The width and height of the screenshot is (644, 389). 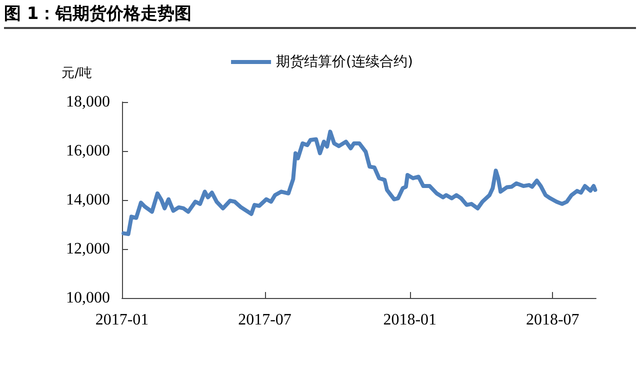 I want to click on y-tick-label: 12,000, so click(x=88, y=249).